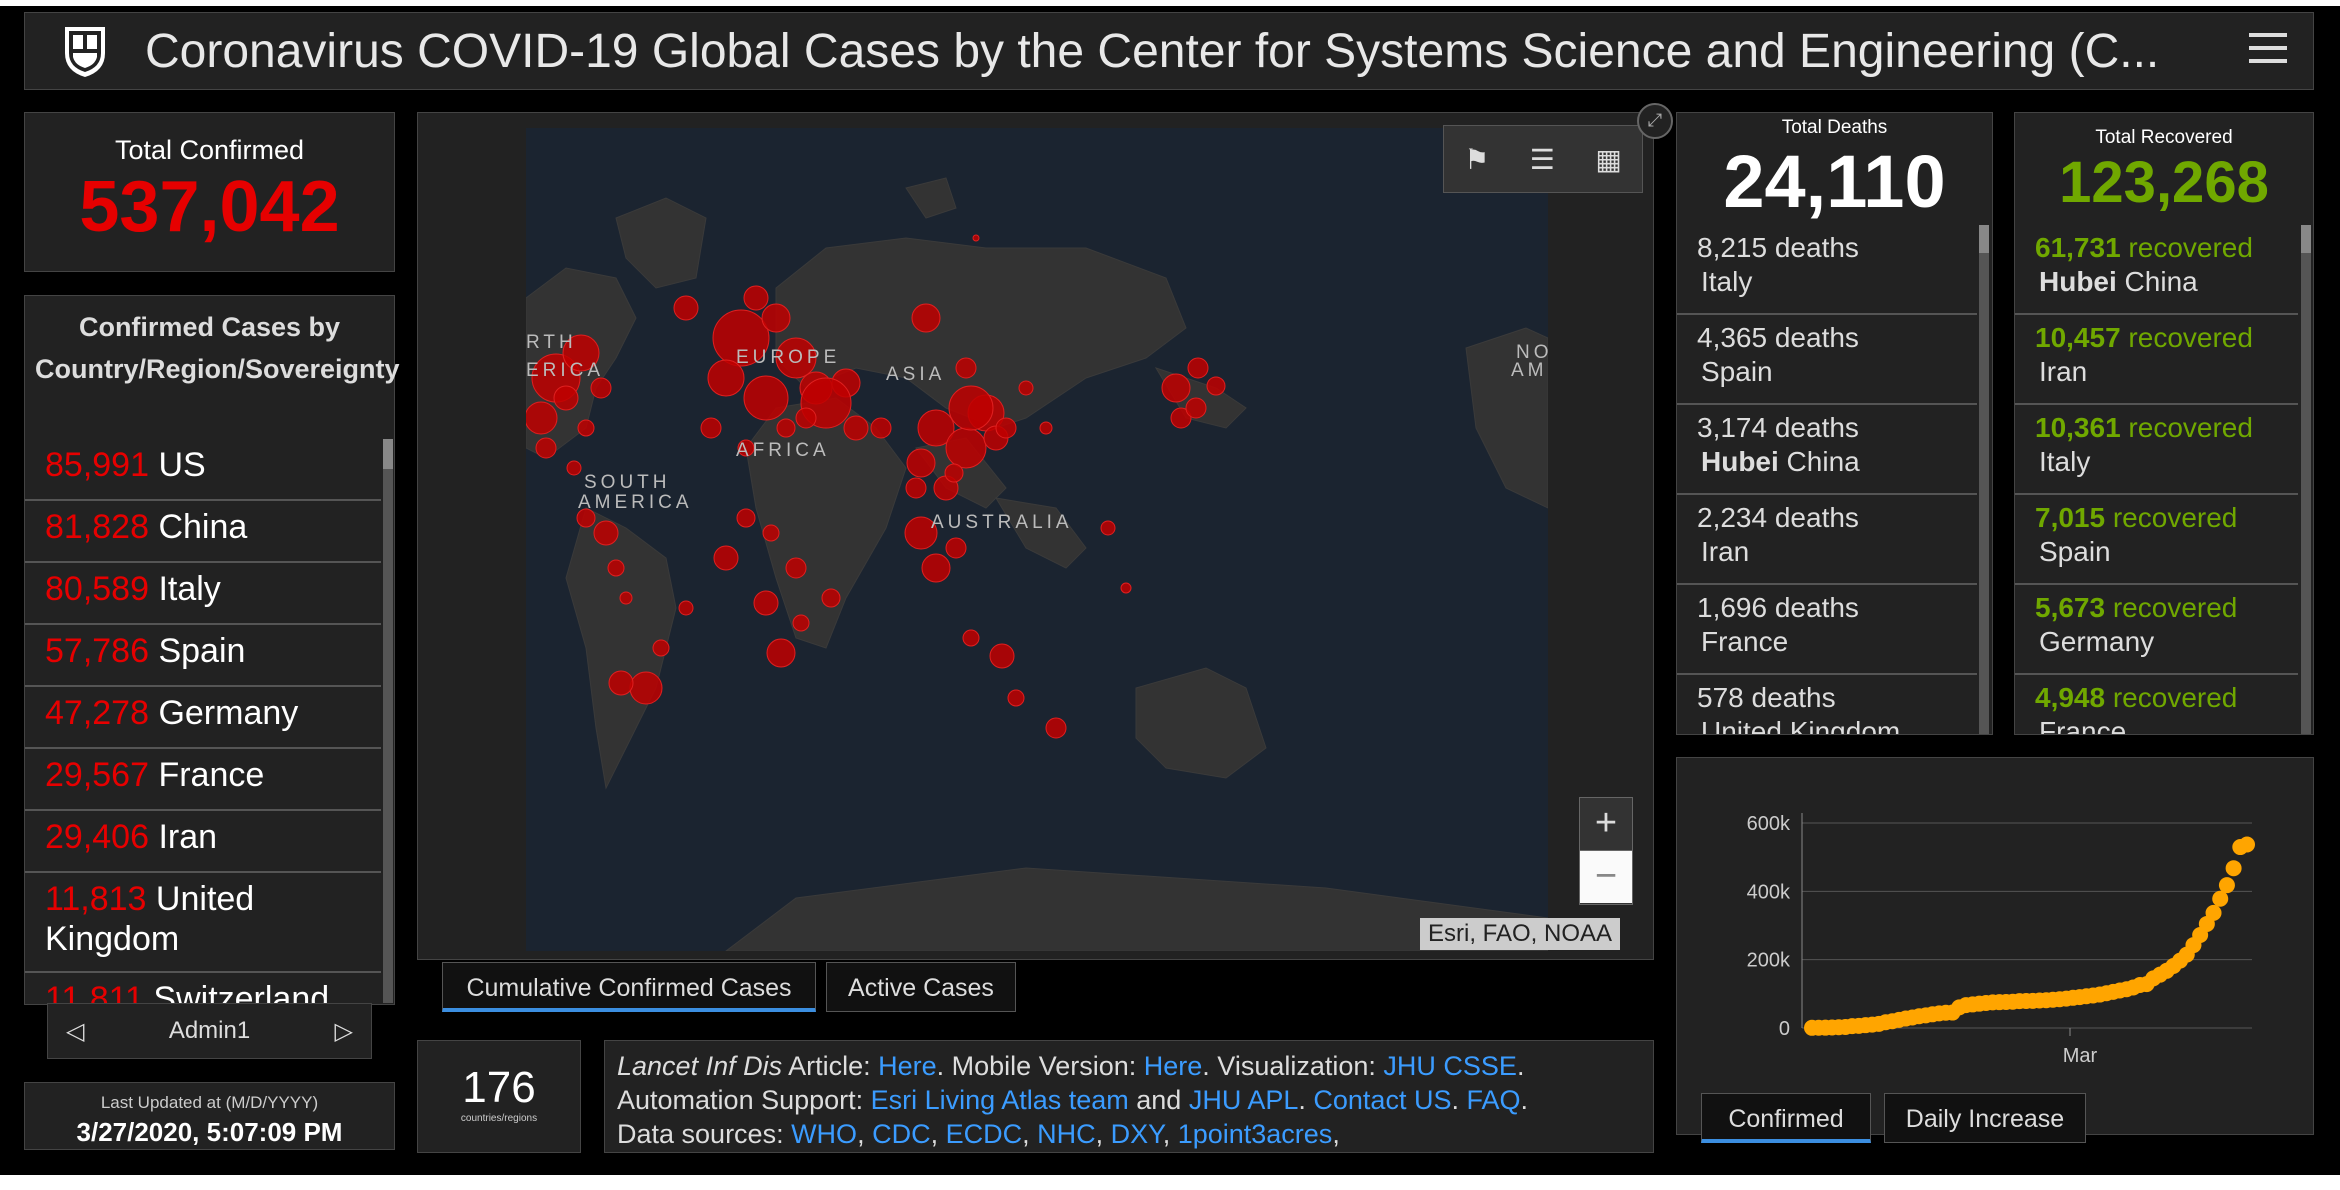 The image size is (2340, 1190). I want to click on list-item: 80,589 Italy, so click(203, 594).